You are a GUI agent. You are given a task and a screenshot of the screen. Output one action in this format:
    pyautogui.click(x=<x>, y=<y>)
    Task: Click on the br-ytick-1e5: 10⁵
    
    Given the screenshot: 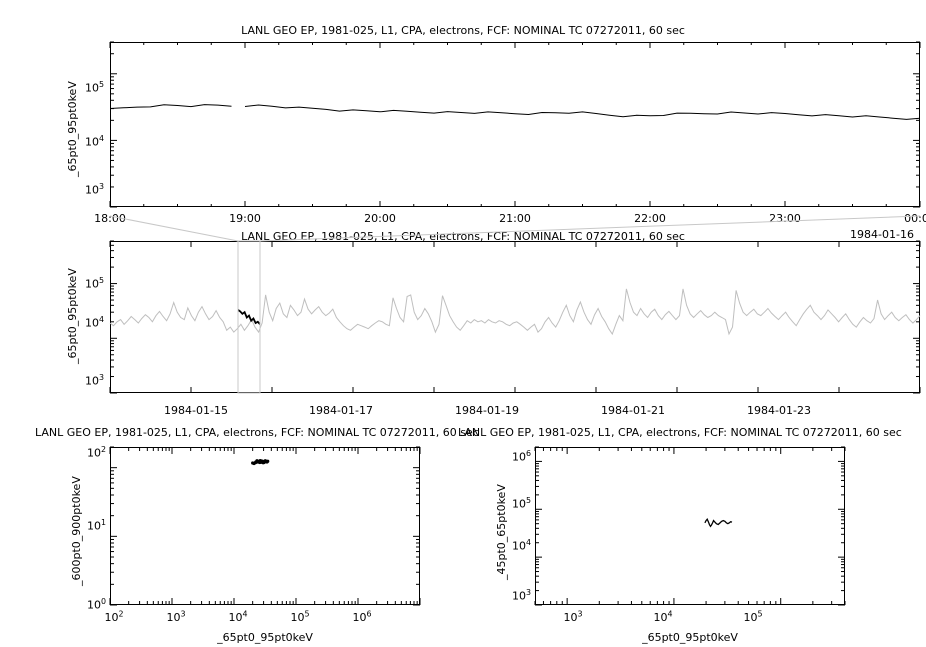 What is the action you would take?
    pyautogui.click(x=521, y=503)
    